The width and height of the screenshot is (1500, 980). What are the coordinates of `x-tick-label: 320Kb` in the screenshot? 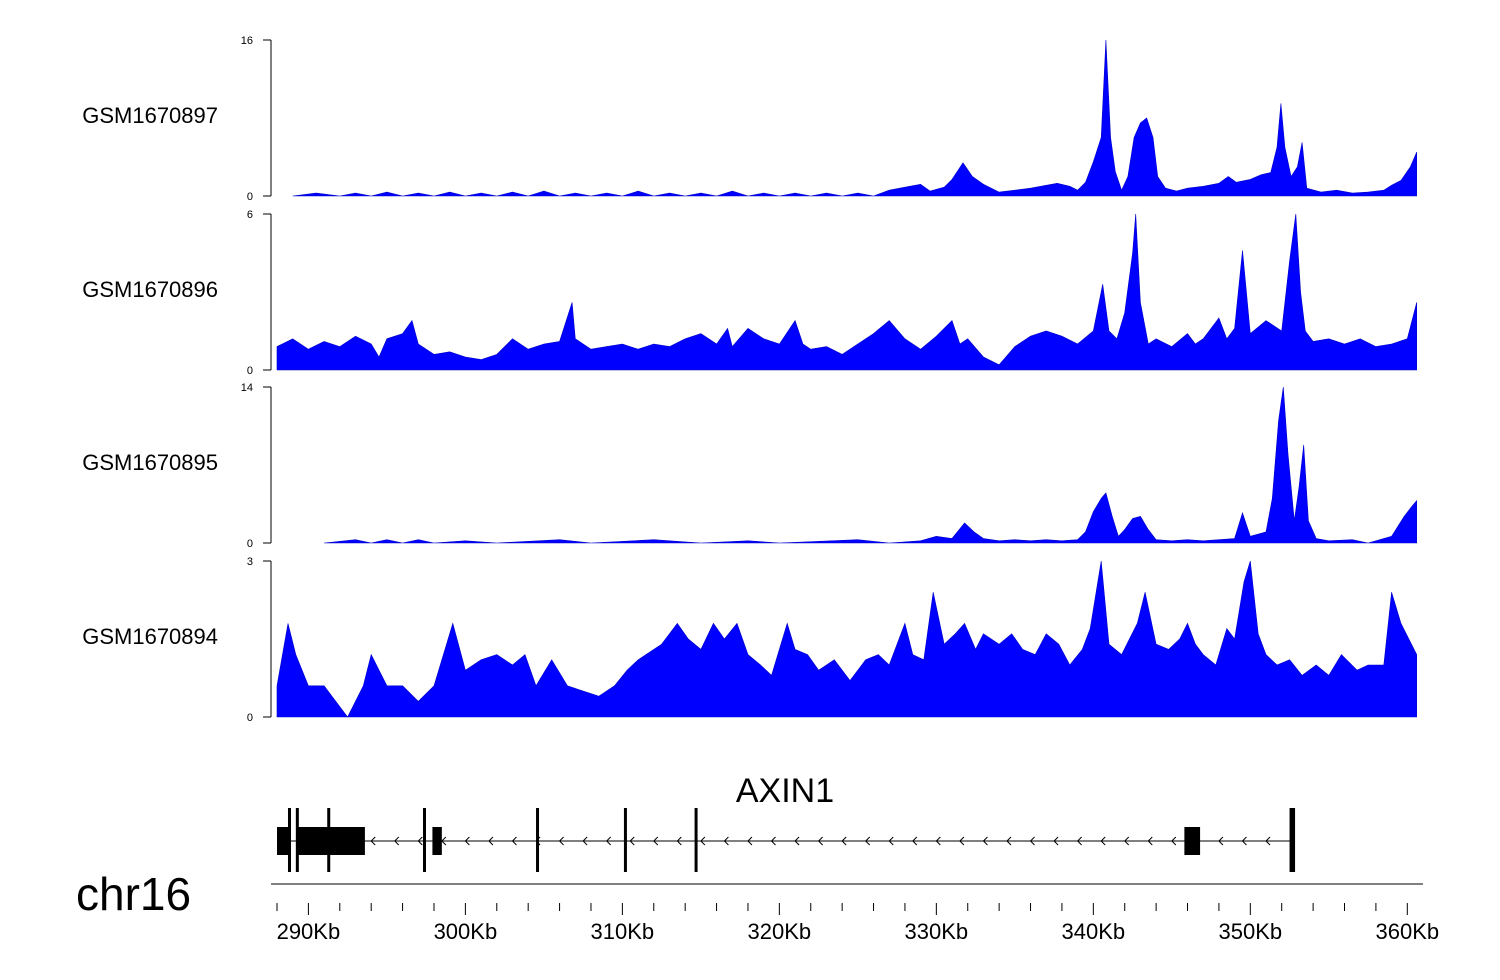 It's located at (780, 931).